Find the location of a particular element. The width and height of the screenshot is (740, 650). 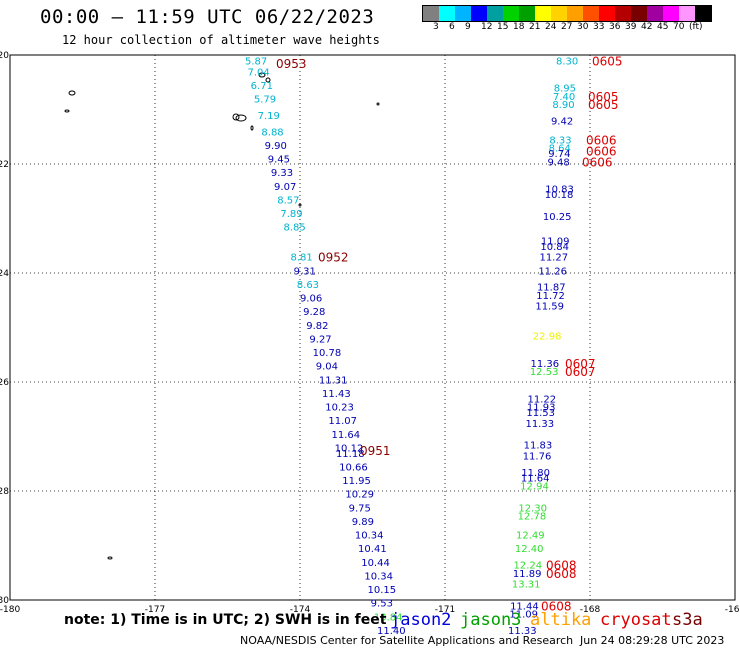

footer-timestamp: Jun 24 08:29:28 UTC 2023 is located at coordinates (652, 640).